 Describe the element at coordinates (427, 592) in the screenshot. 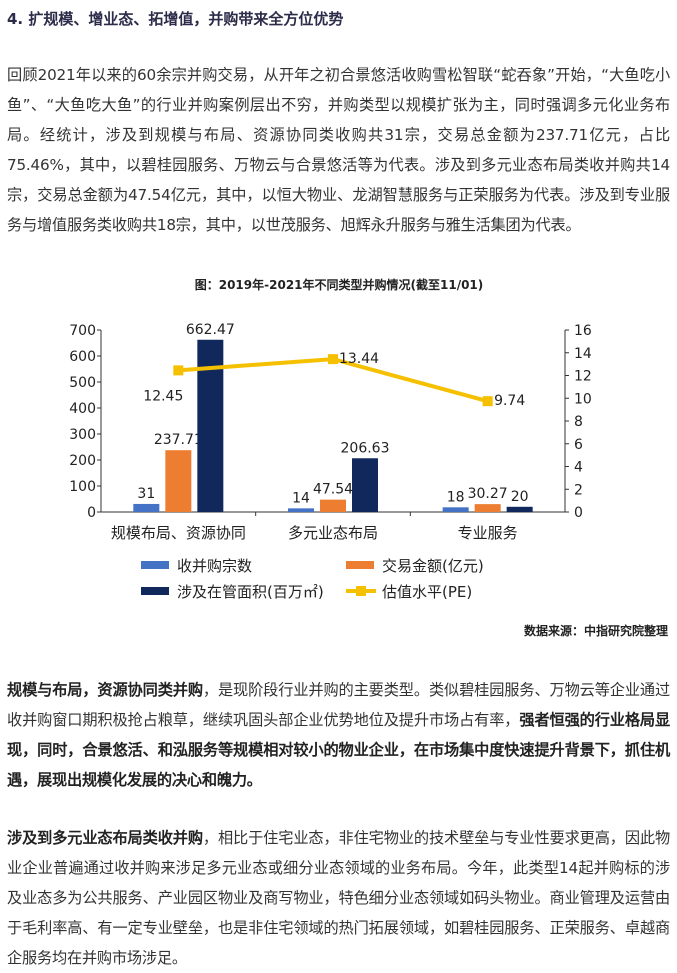

I see `legend-label: 估值水平(PE)` at that location.